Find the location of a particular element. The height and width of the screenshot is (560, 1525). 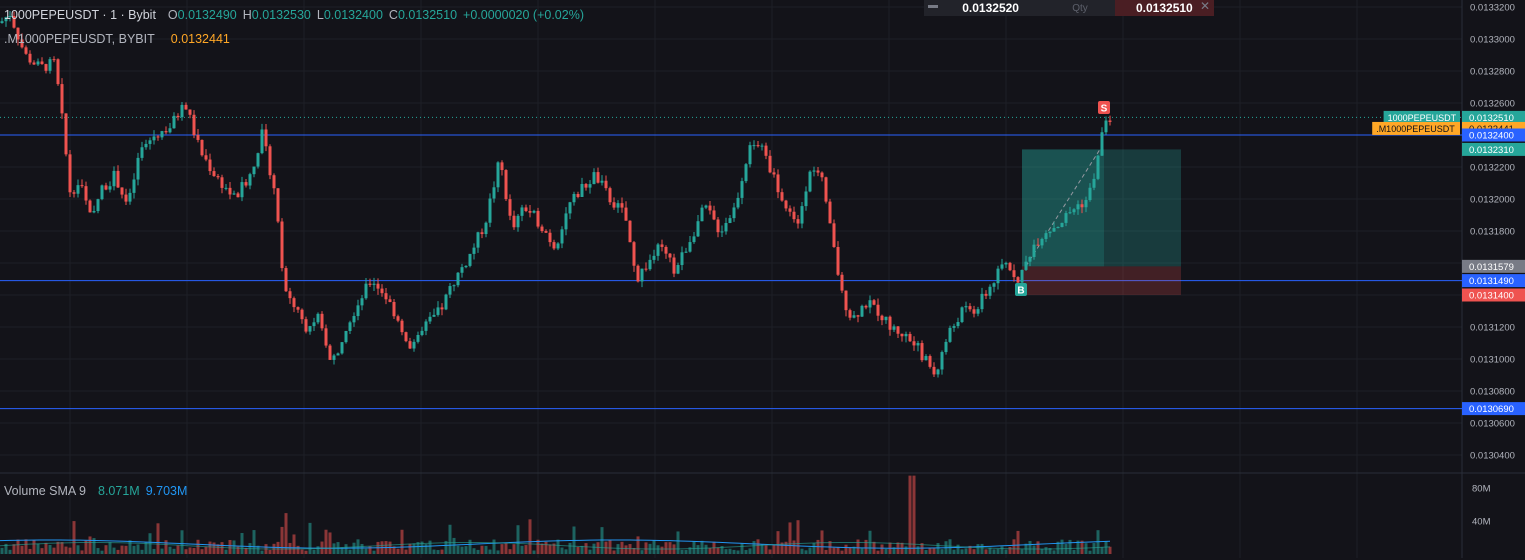

sell-marker is located at coordinates (1104, 107).